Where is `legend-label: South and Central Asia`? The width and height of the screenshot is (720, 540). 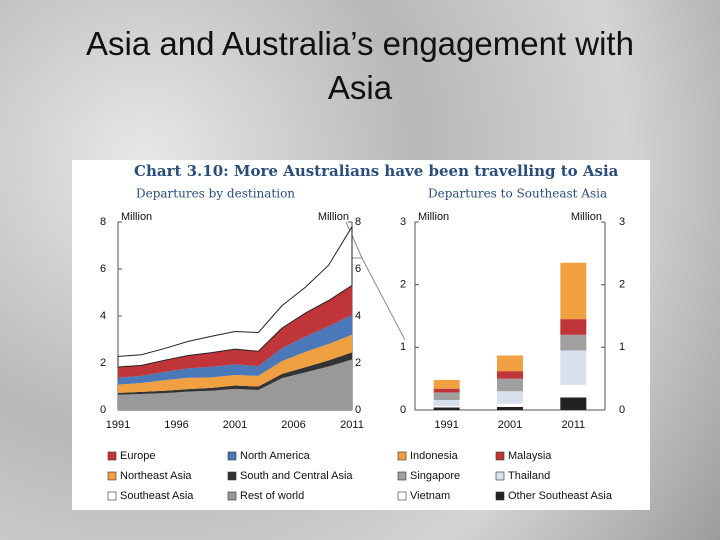
legend-label: South and Central Asia is located at coordinates (296, 476).